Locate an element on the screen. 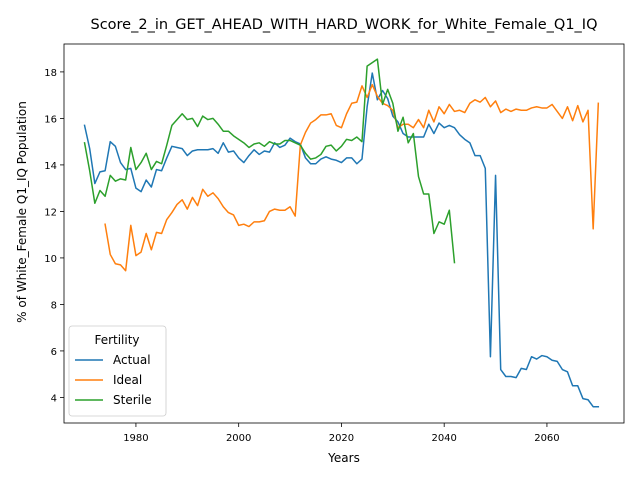 This screenshot has height=480, width=640. x-tick-label: 1980 is located at coordinates (135, 438).